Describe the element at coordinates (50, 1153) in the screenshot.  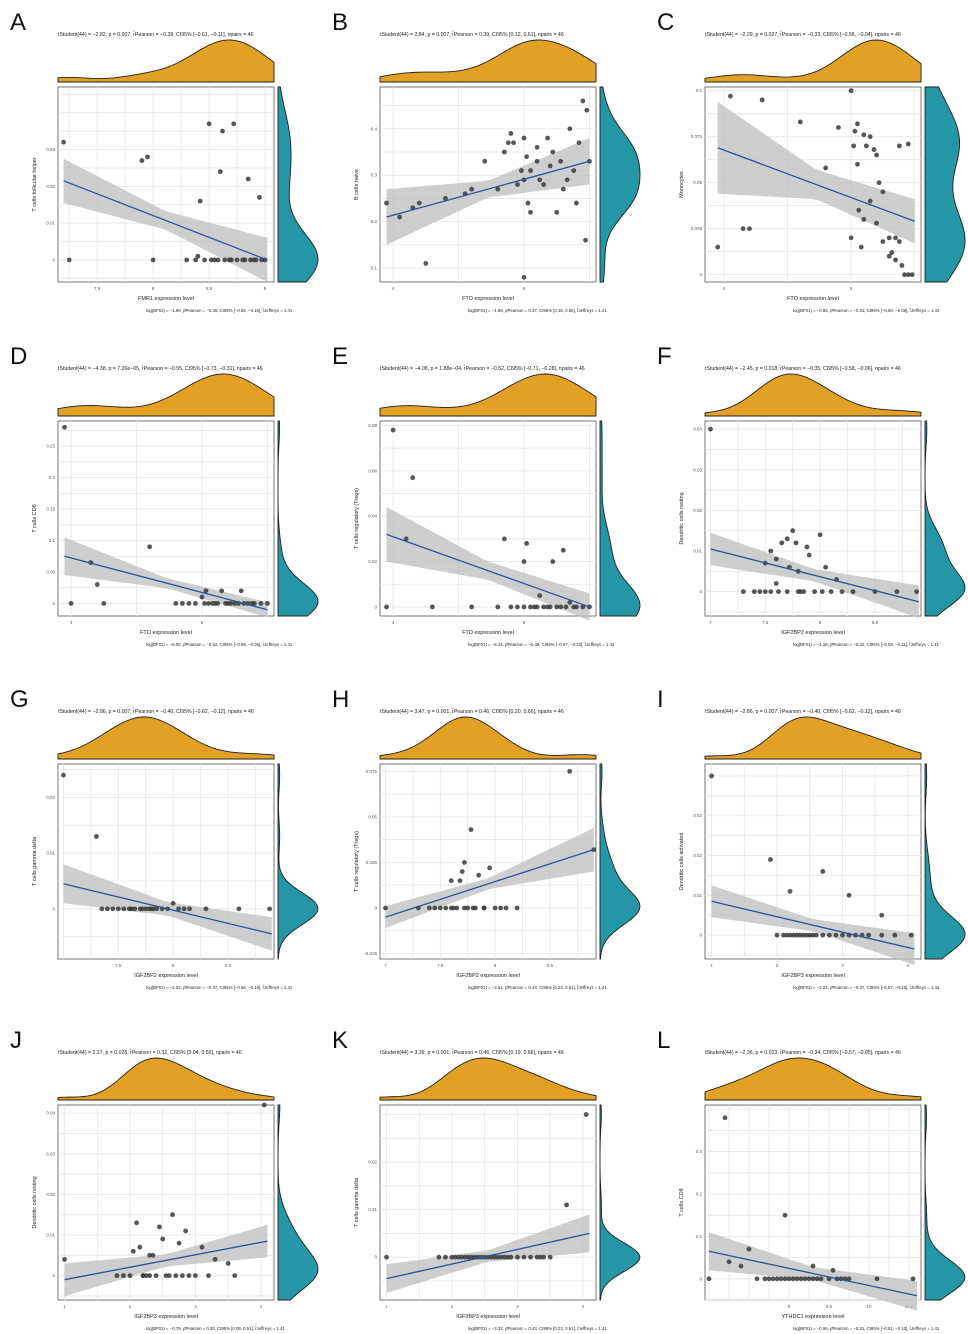
I see `y-tick-label: 0.03` at that location.